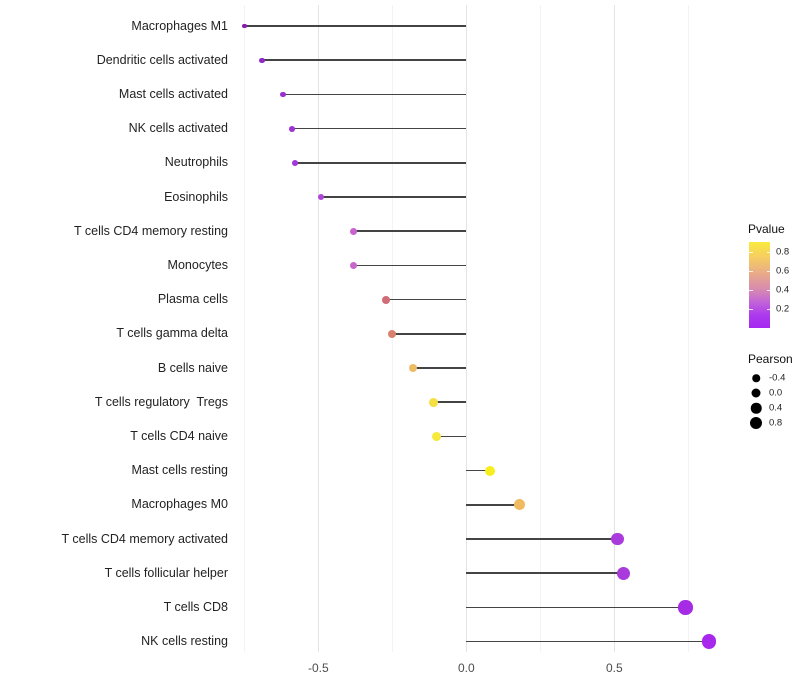 Image resolution: width=800 pixels, height=700 pixels. I want to click on y-axis-label: T cells CD4 memory activated, so click(145, 538).